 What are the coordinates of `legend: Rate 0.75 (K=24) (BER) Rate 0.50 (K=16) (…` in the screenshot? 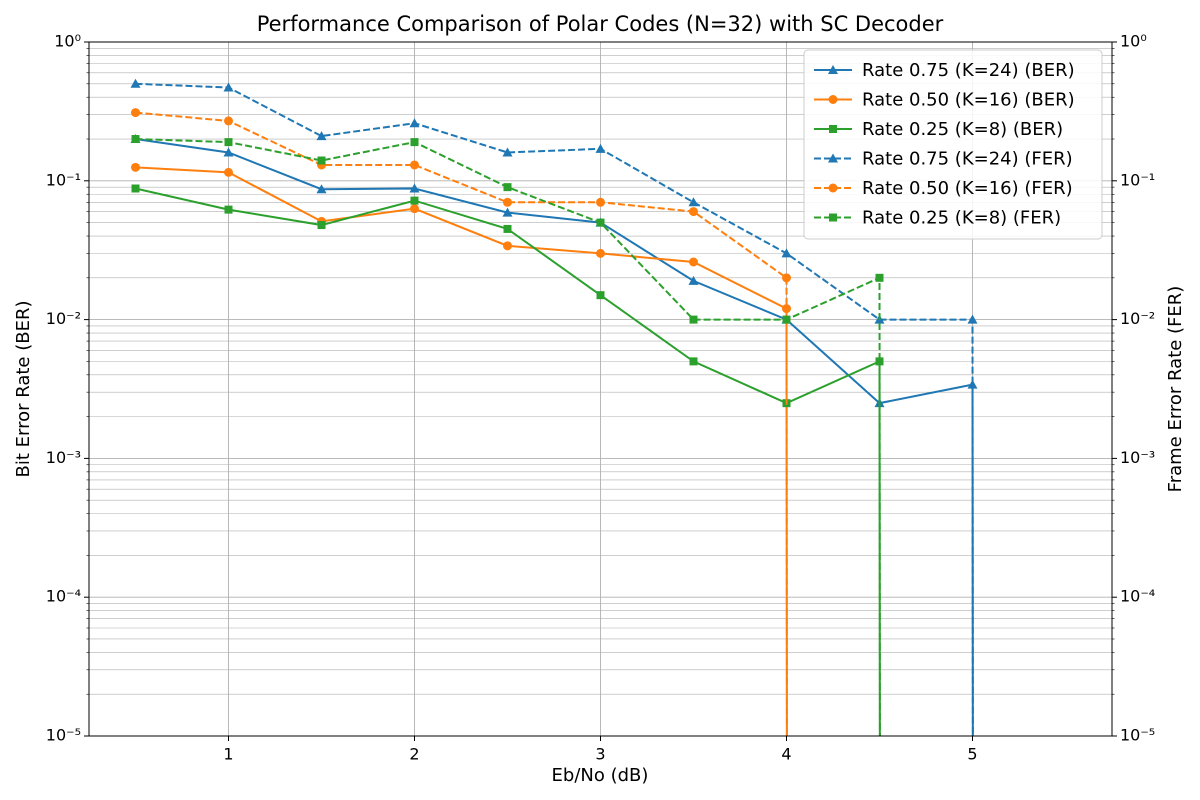 It's located at (953, 144).